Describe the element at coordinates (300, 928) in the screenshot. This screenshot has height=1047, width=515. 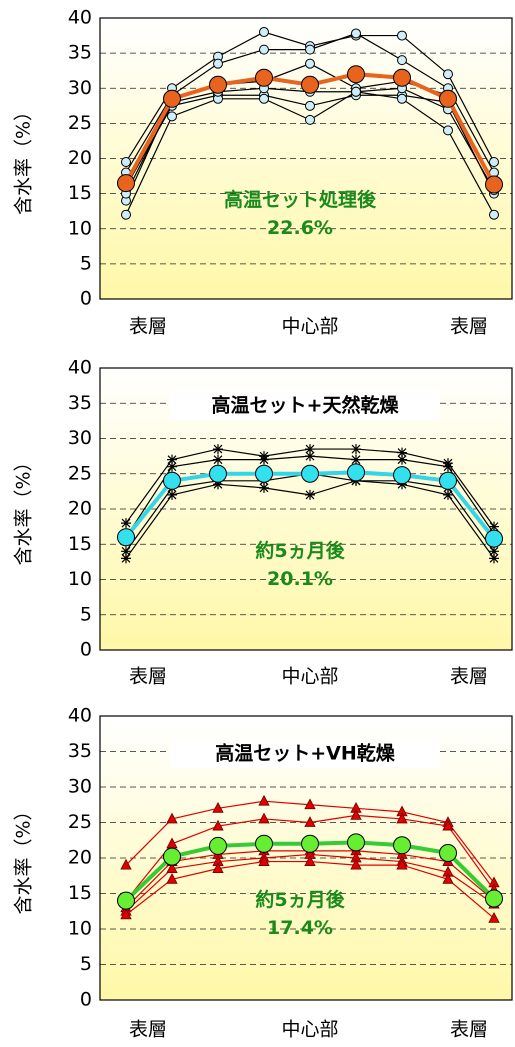
I see `annotation: 17.4%` at that location.